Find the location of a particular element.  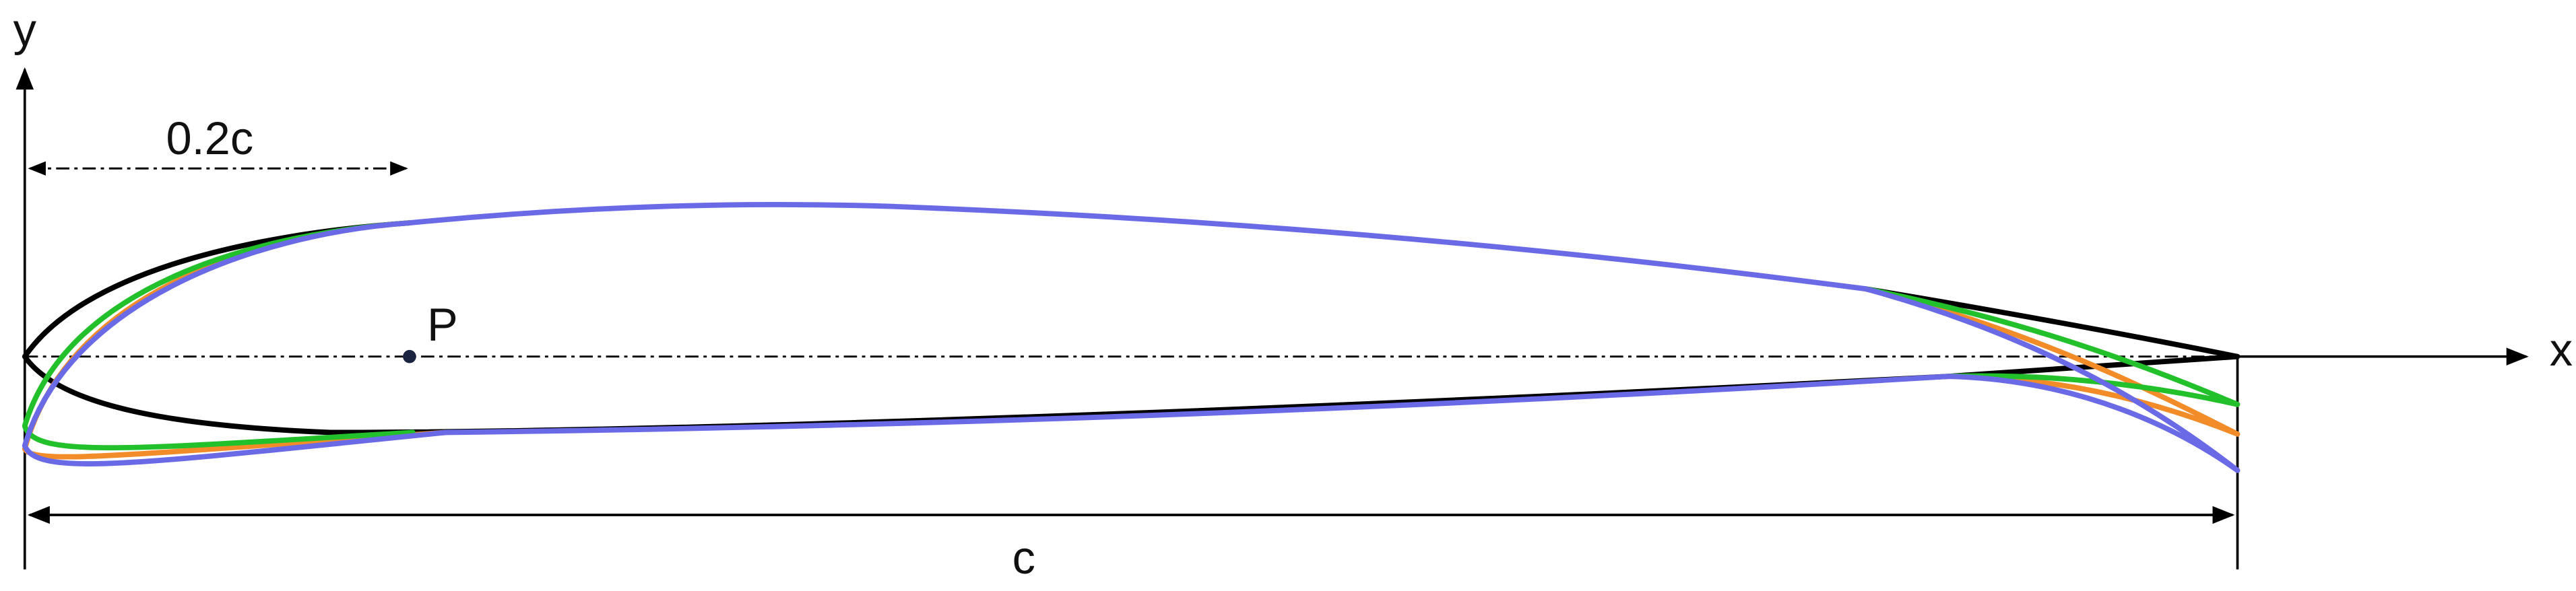

leading-edge-dimension-label: 0.2c is located at coordinates (210, 138).